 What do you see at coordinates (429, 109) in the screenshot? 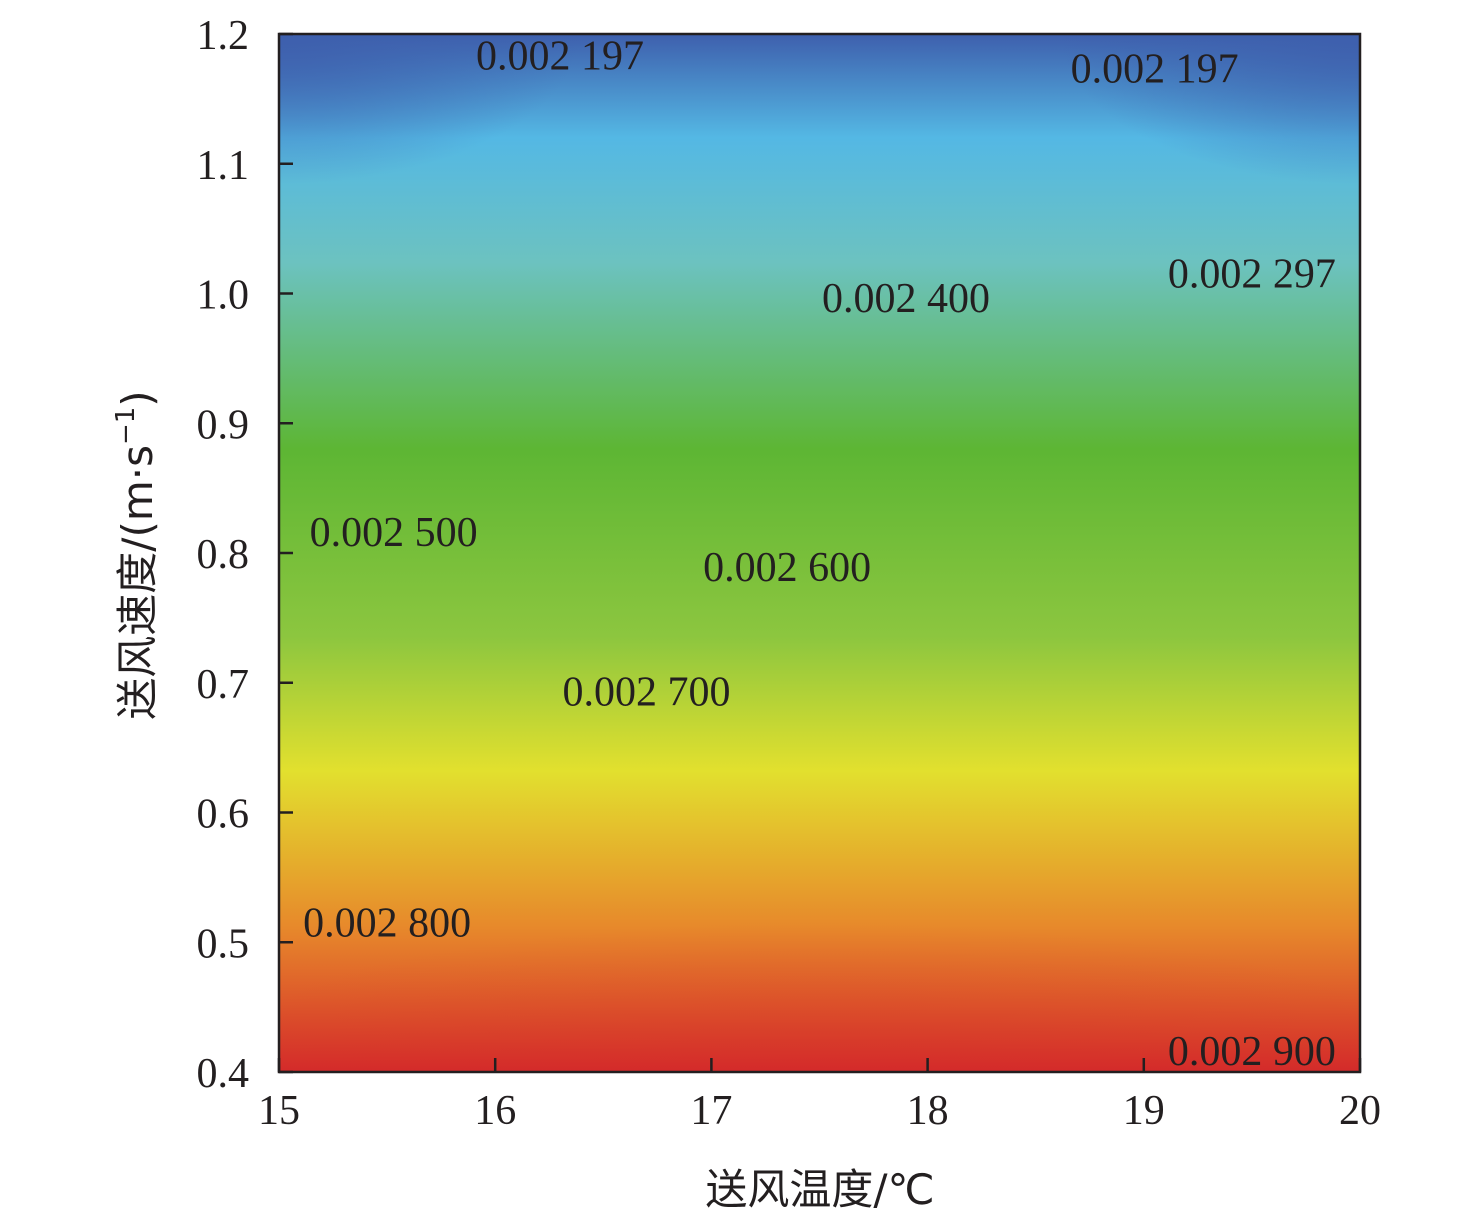
I see `heatmap-corner-shade-left` at bounding box center [429, 109].